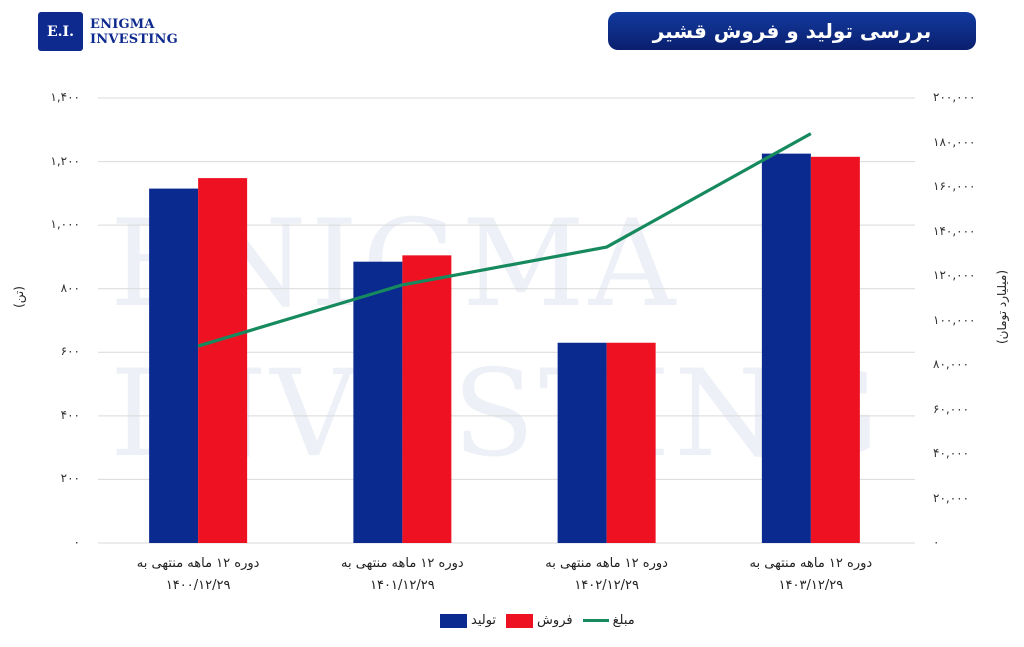 This screenshot has height=647, width=1024. What do you see at coordinates (484, 620) in the screenshot?
I see `legend-label-production: تولید` at bounding box center [484, 620].